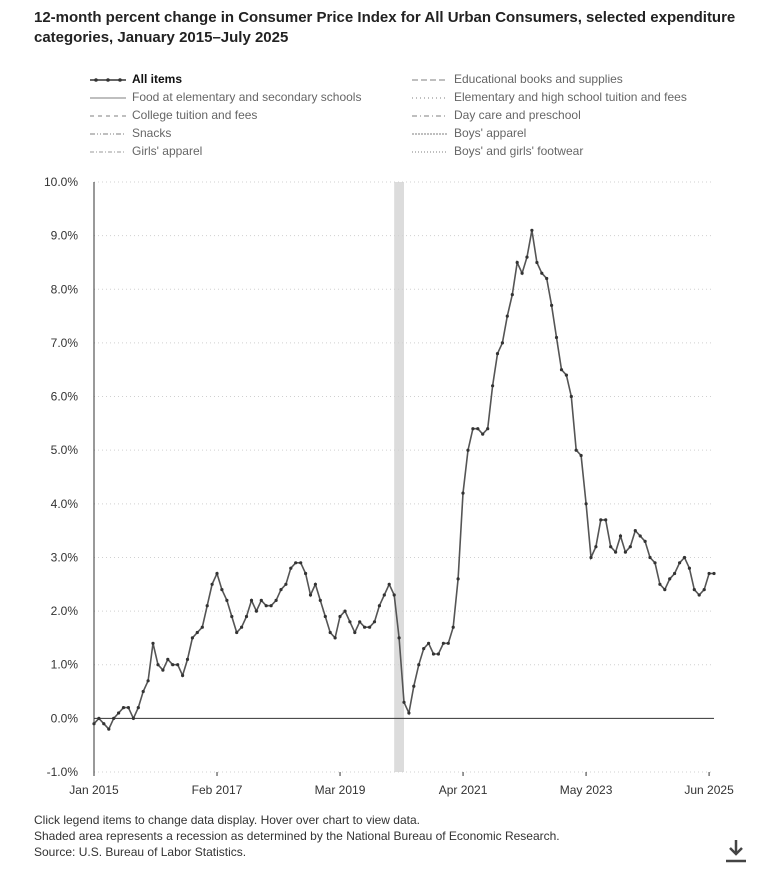 Image resolution: width=771 pixels, height=885 pixels. Describe the element at coordinates (247, 97) in the screenshot. I see `legend-label: Food at elementary and secondary schools` at that location.